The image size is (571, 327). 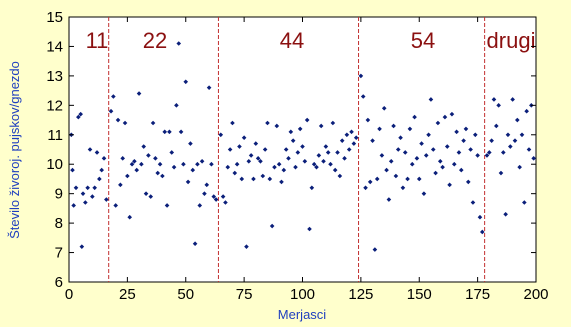 I want to click on y-tick-label: 11, so click(x=55, y=135).